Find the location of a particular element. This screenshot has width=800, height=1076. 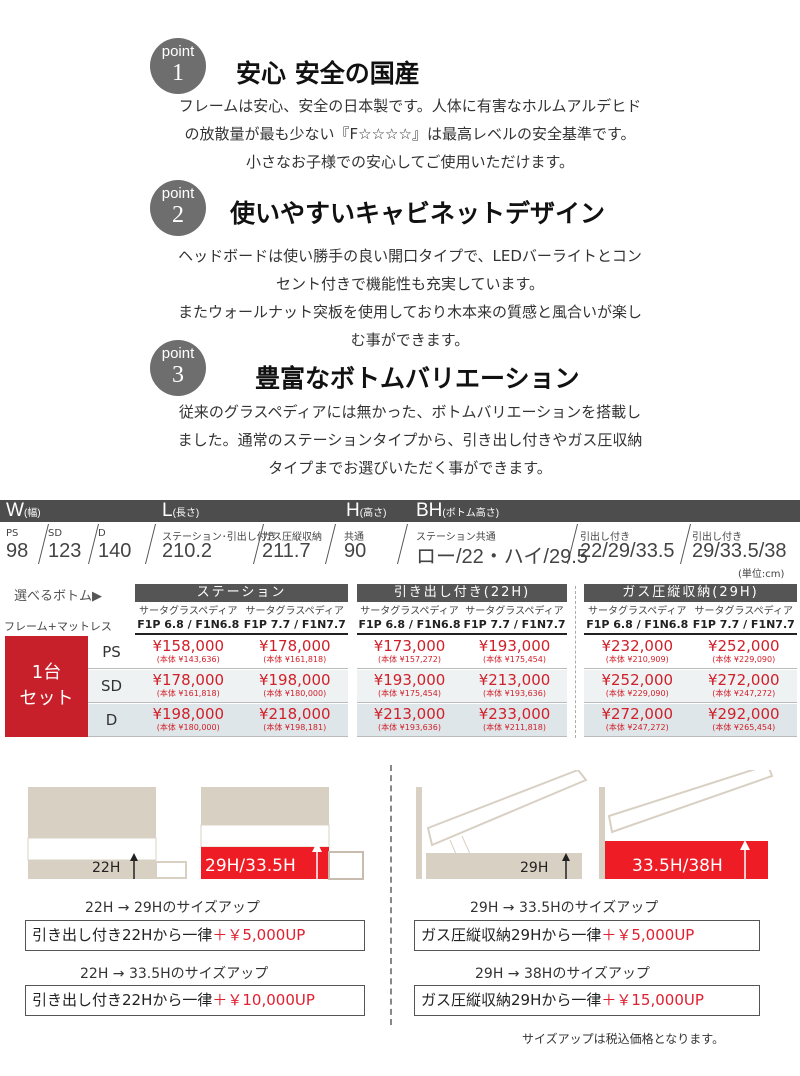

illus-29h-label: 29H/33.5H is located at coordinates (250, 866).